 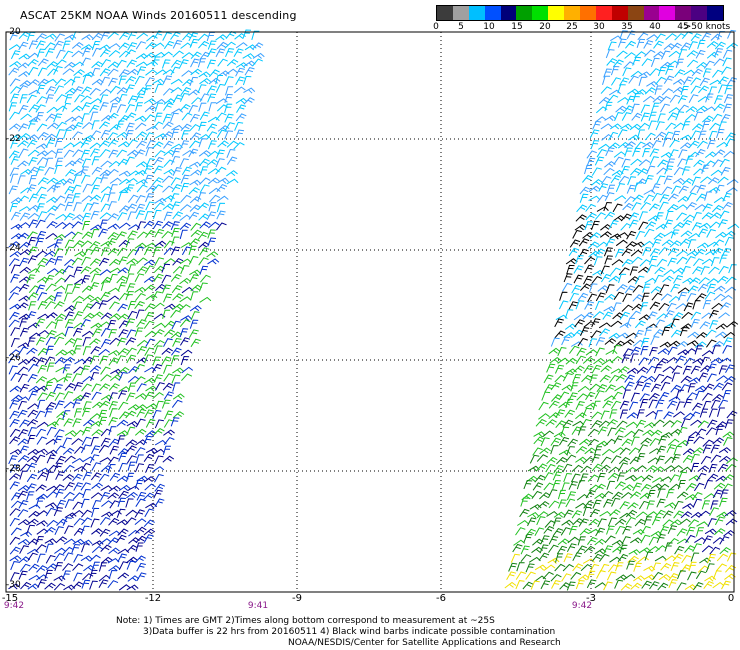 I want to click on colorbar-swatch, so click(x=635, y=13).